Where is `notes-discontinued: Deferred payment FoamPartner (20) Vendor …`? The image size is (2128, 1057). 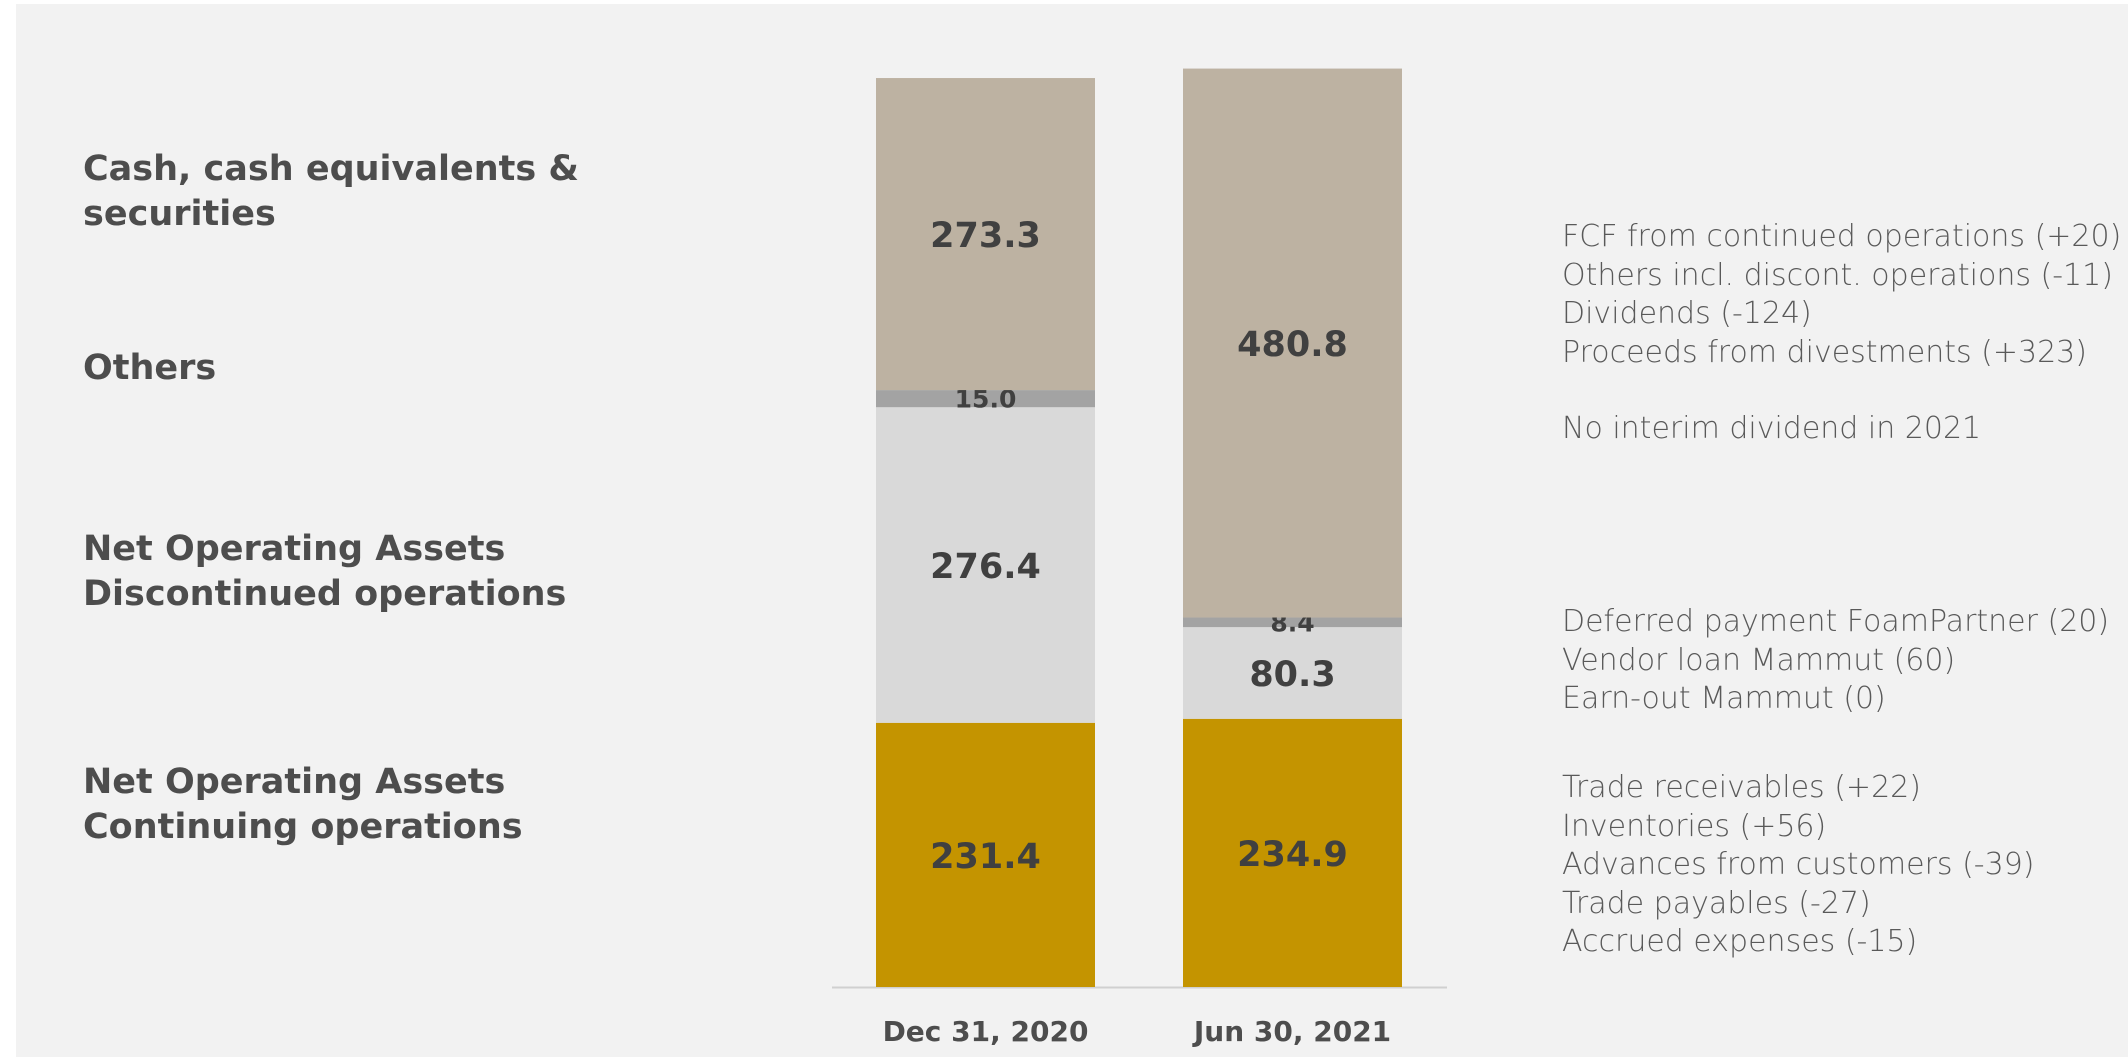
notes-discontinued: Deferred payment FoamPartner (20) Vendor … is located at coordinates (1842, 661).